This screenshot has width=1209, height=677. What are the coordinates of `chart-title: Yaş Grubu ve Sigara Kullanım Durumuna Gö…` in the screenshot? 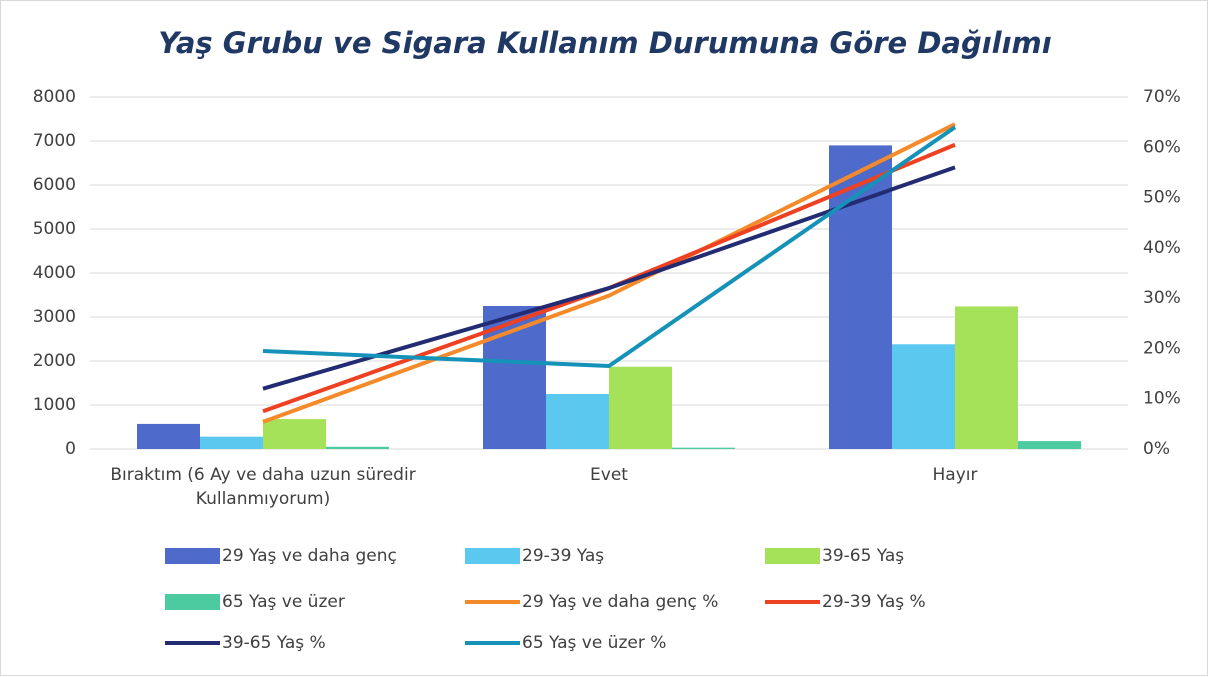 It's located at (604, 43).